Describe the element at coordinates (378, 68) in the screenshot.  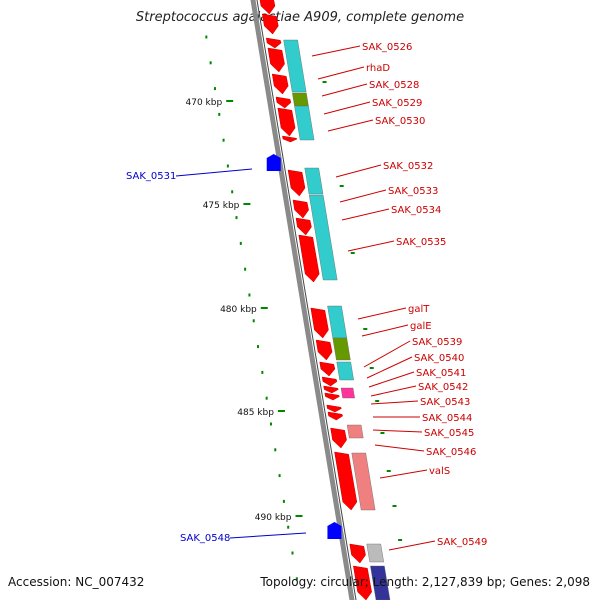
I see `gene-label-rhaD: rhaD` at that location.